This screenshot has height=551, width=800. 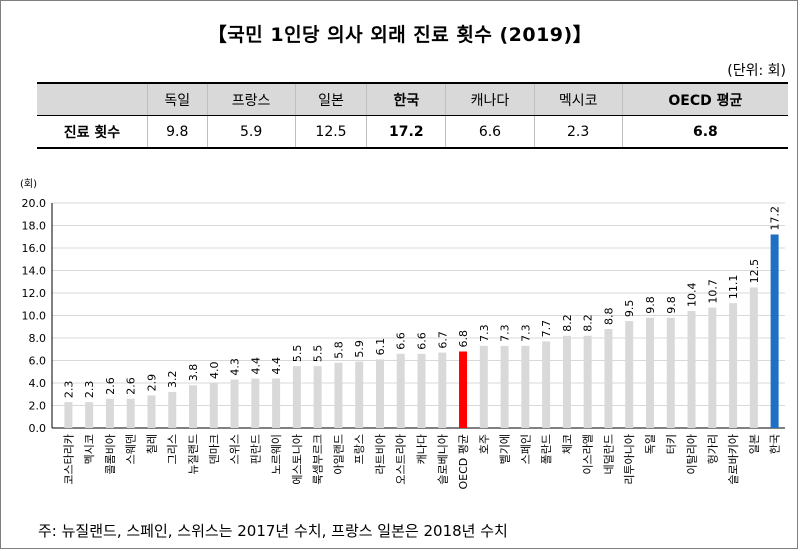 What do you see at coordinates (490, 99) in the screenshot?
I see `summary-col-header: 캐나다` at bounding box center [490, 99].